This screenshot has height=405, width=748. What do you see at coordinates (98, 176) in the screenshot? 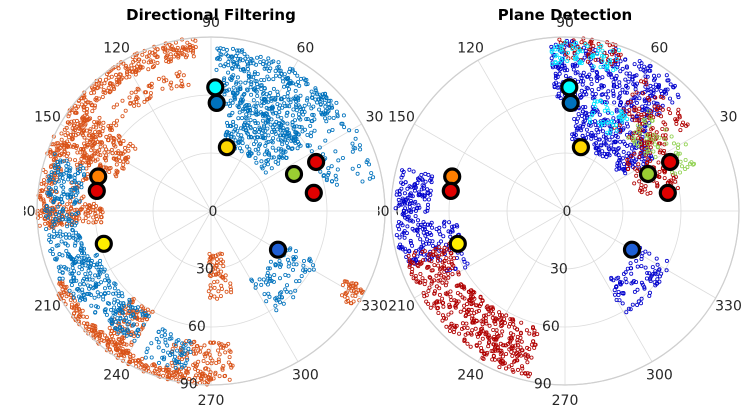
I see `highlight-marker` at bounding box center [98, 176].